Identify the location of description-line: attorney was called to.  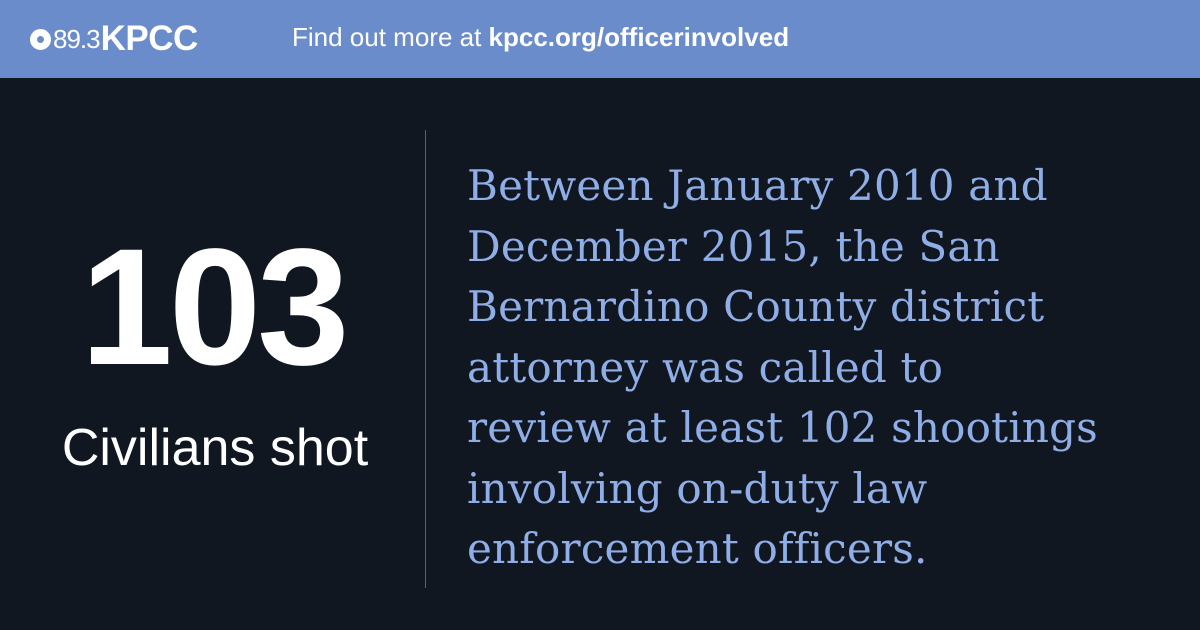
(705, 367).